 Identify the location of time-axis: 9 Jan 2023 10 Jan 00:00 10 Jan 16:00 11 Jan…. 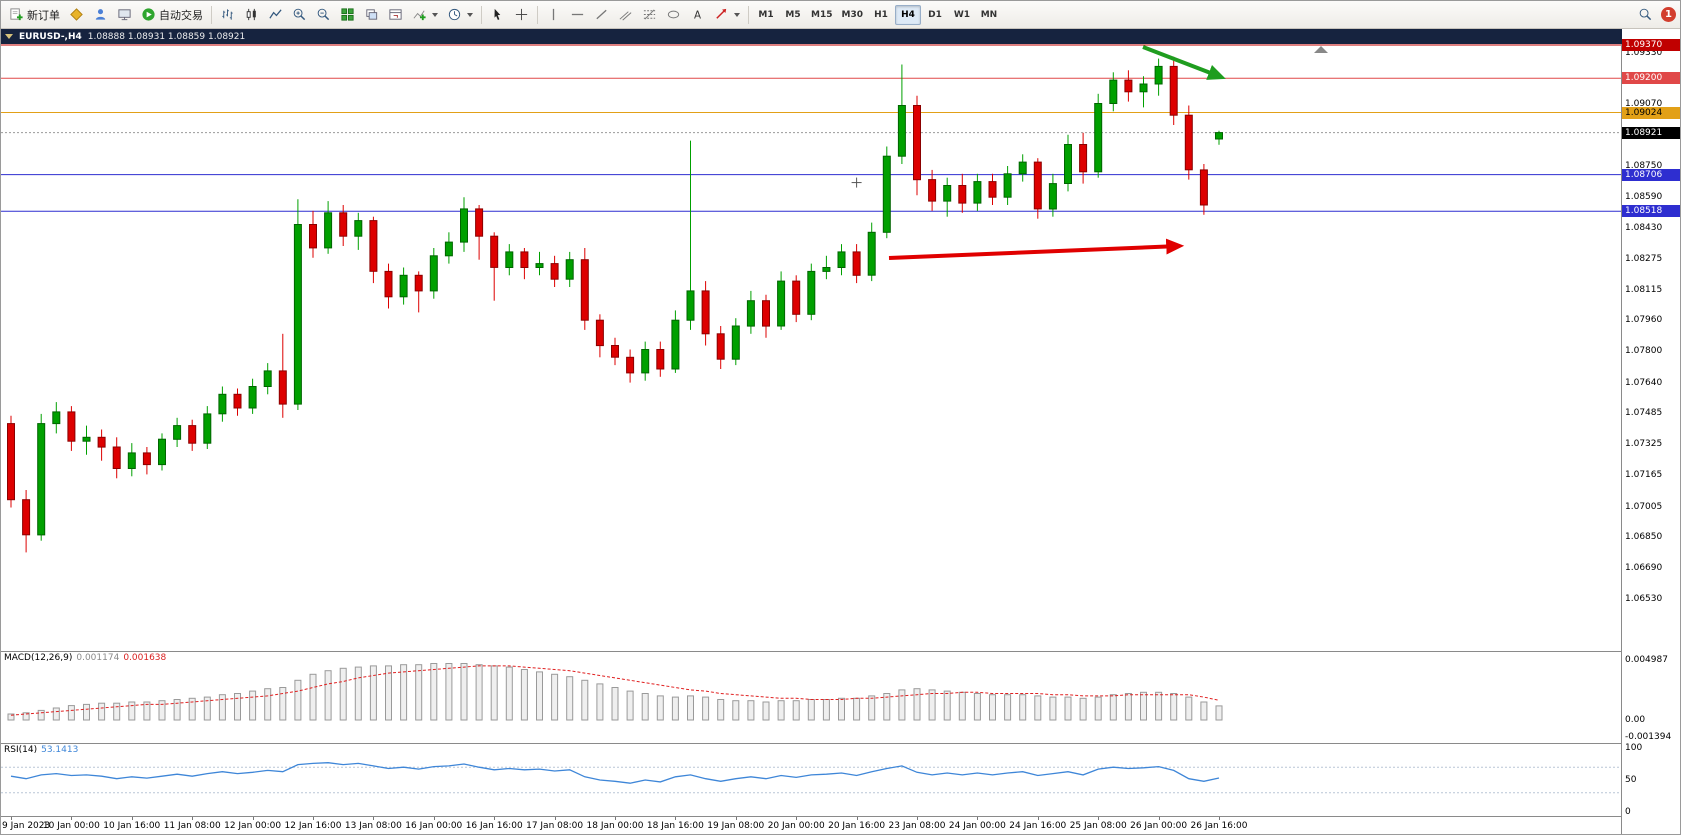
(840, 825).